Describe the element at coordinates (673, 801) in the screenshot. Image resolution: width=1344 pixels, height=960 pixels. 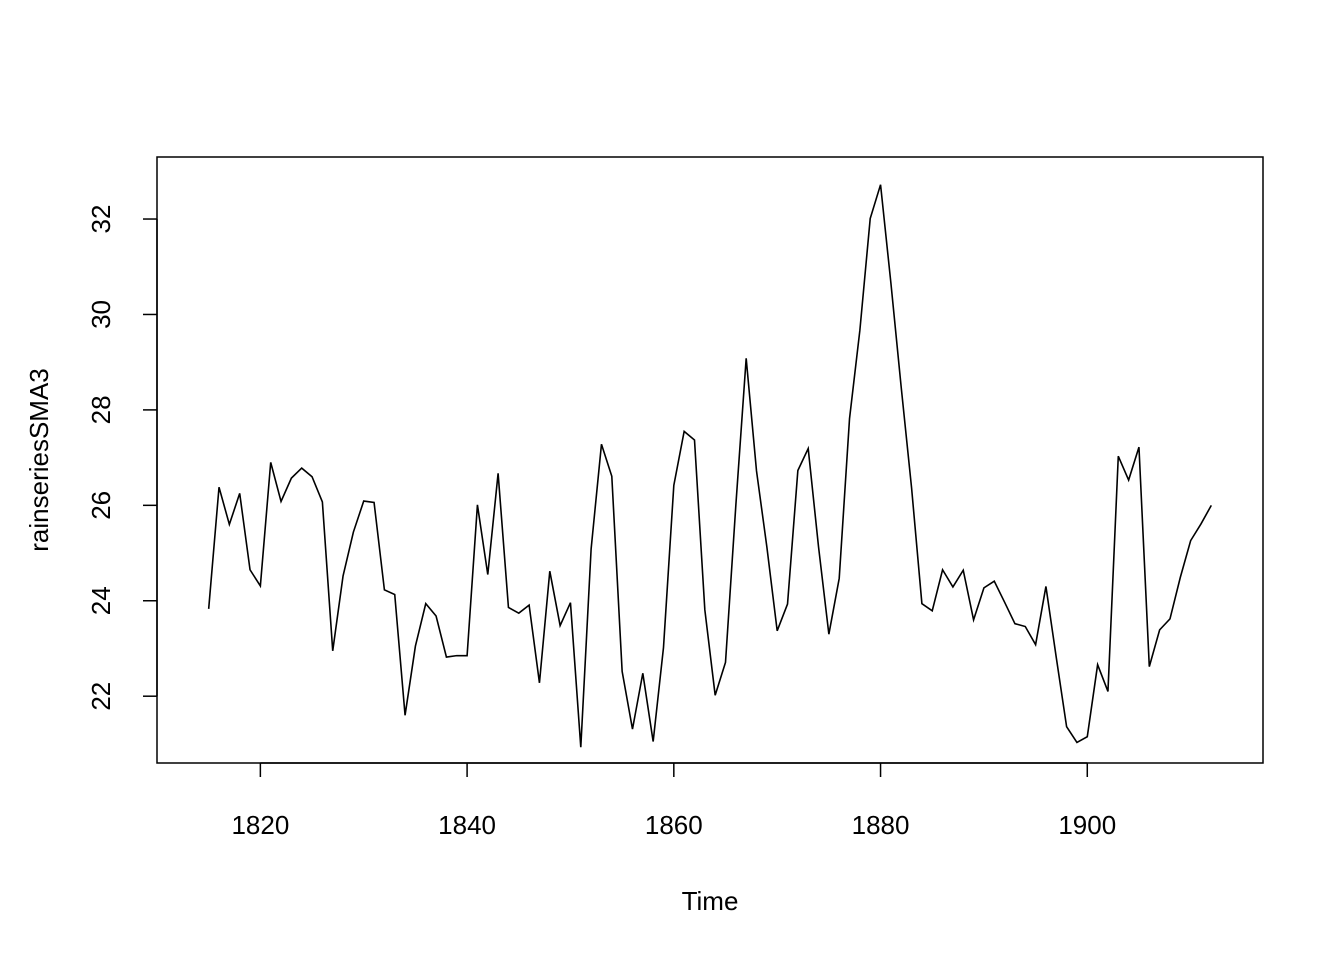
I see `x-axis: 1820 1840 1860 1880 1900` at that location.